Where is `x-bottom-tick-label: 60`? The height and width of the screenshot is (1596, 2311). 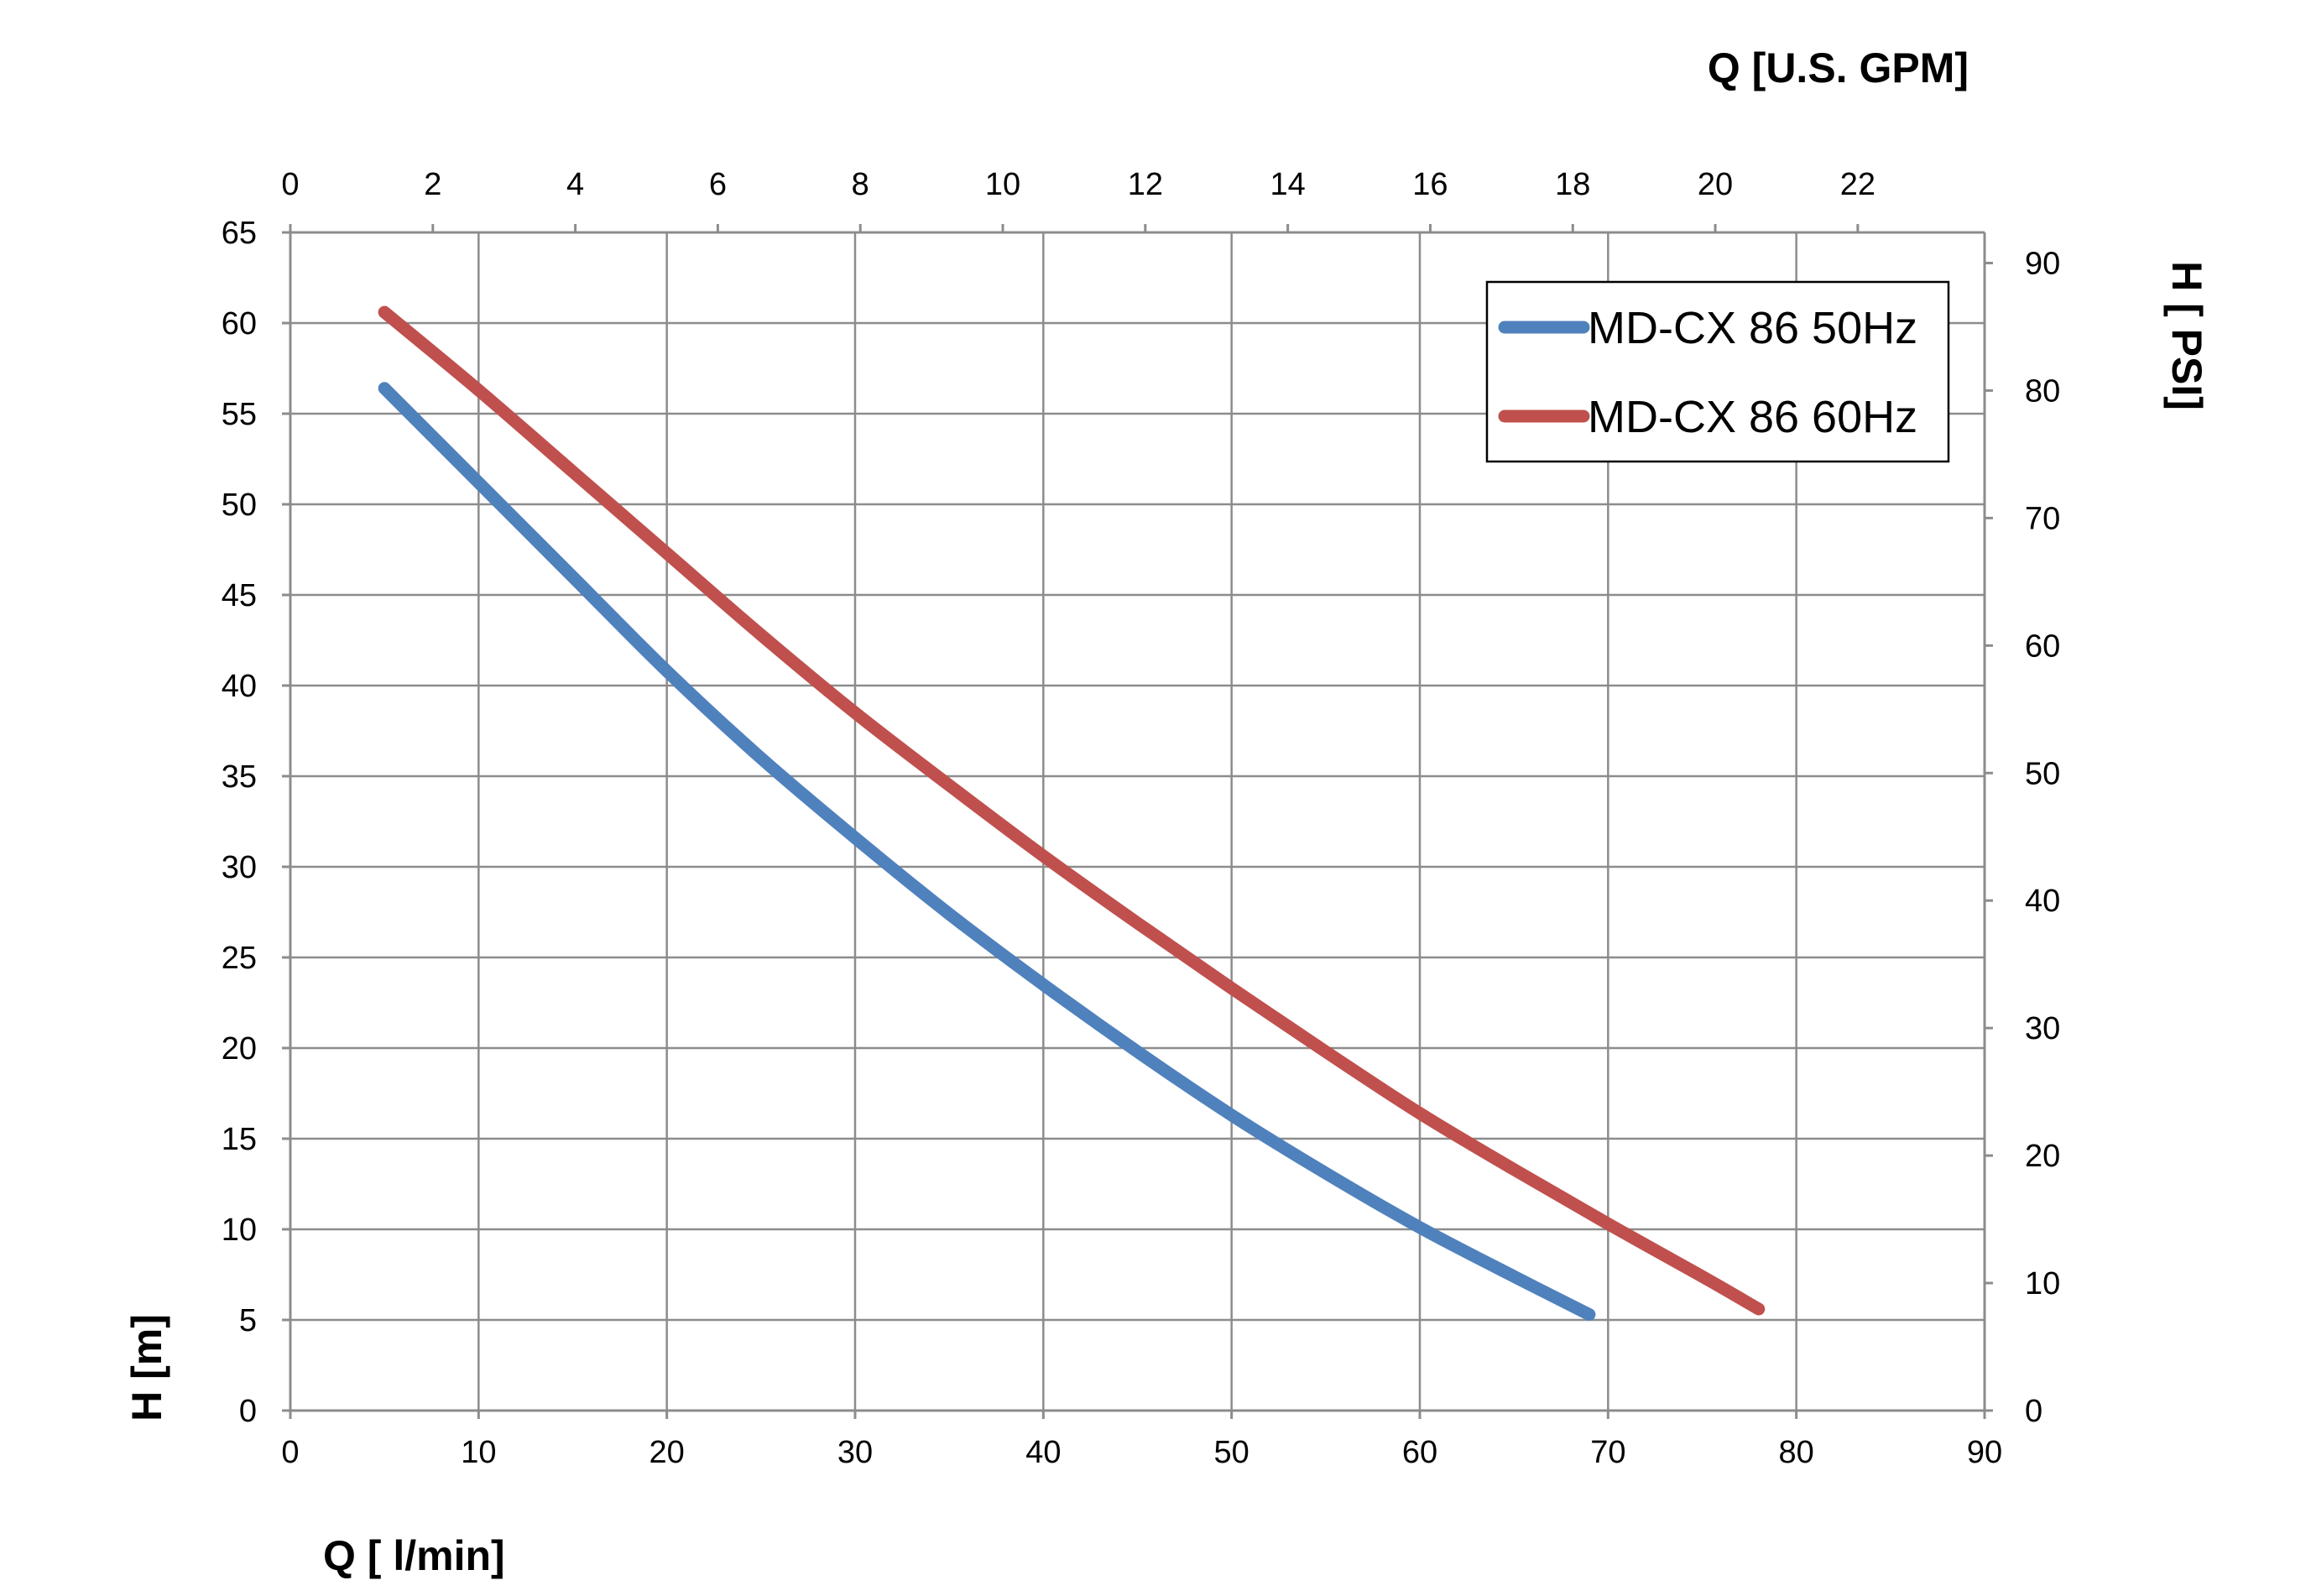
x-bottom-tick-label: 60 is located at coordinates (1419, 1452).